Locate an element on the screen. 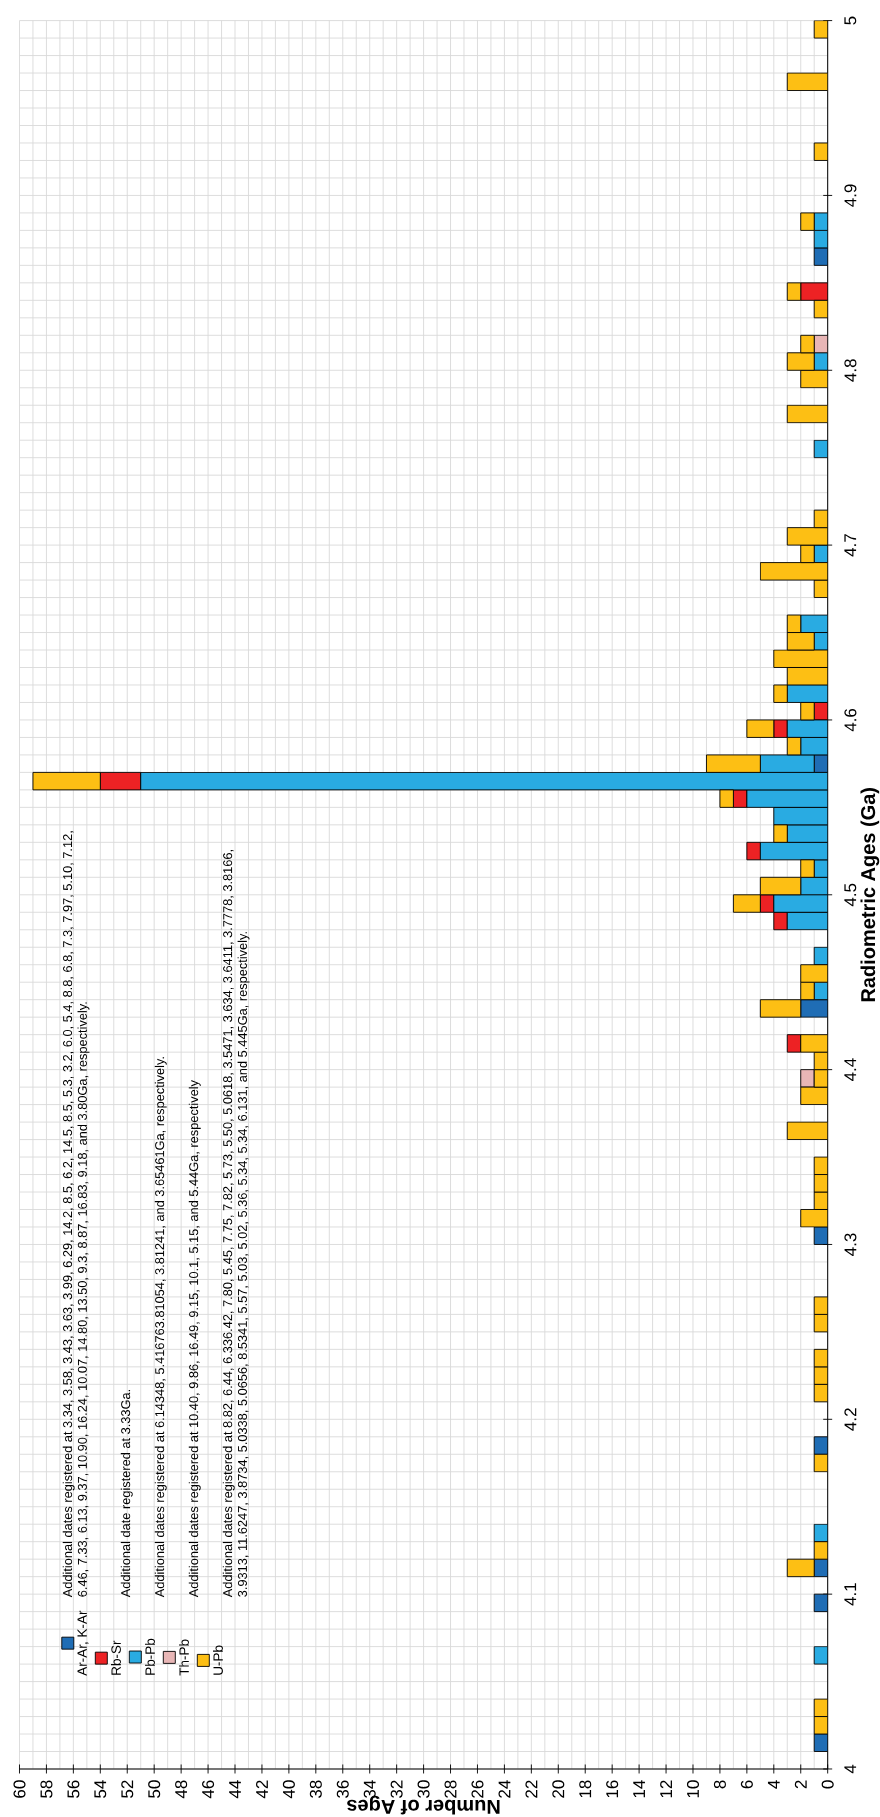  x-tick-label: 20 is located at coordinates (558, 1789).